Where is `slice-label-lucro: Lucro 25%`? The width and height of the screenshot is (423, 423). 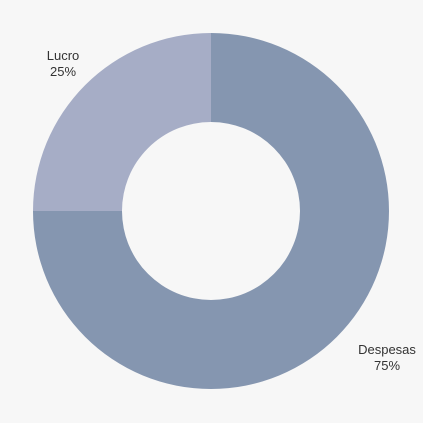 slice-label-lucro: Lucro 25% is located at coordinates (63, 64).